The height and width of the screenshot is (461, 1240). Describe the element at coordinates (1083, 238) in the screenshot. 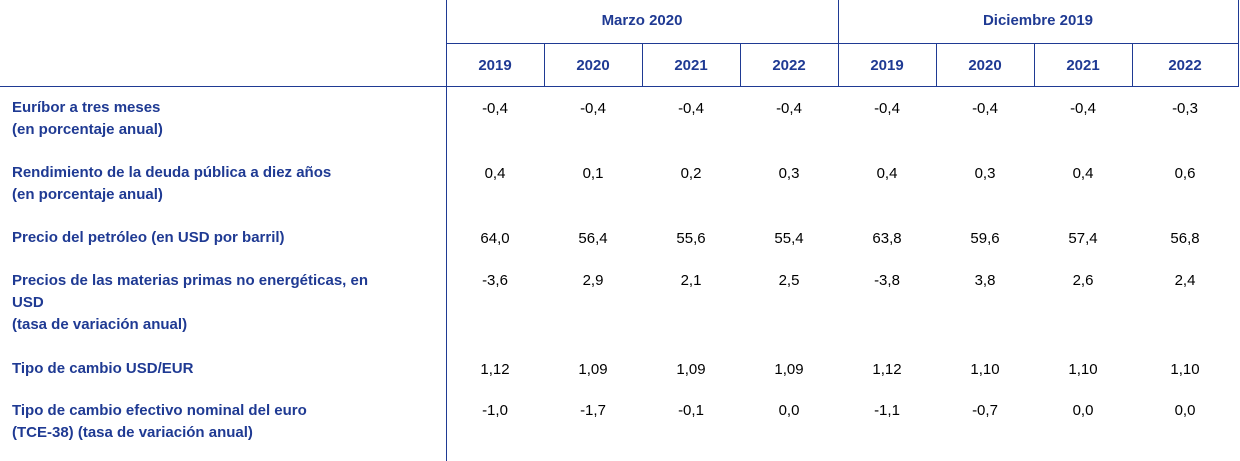

I see `table-cell: 57,4` at that location.